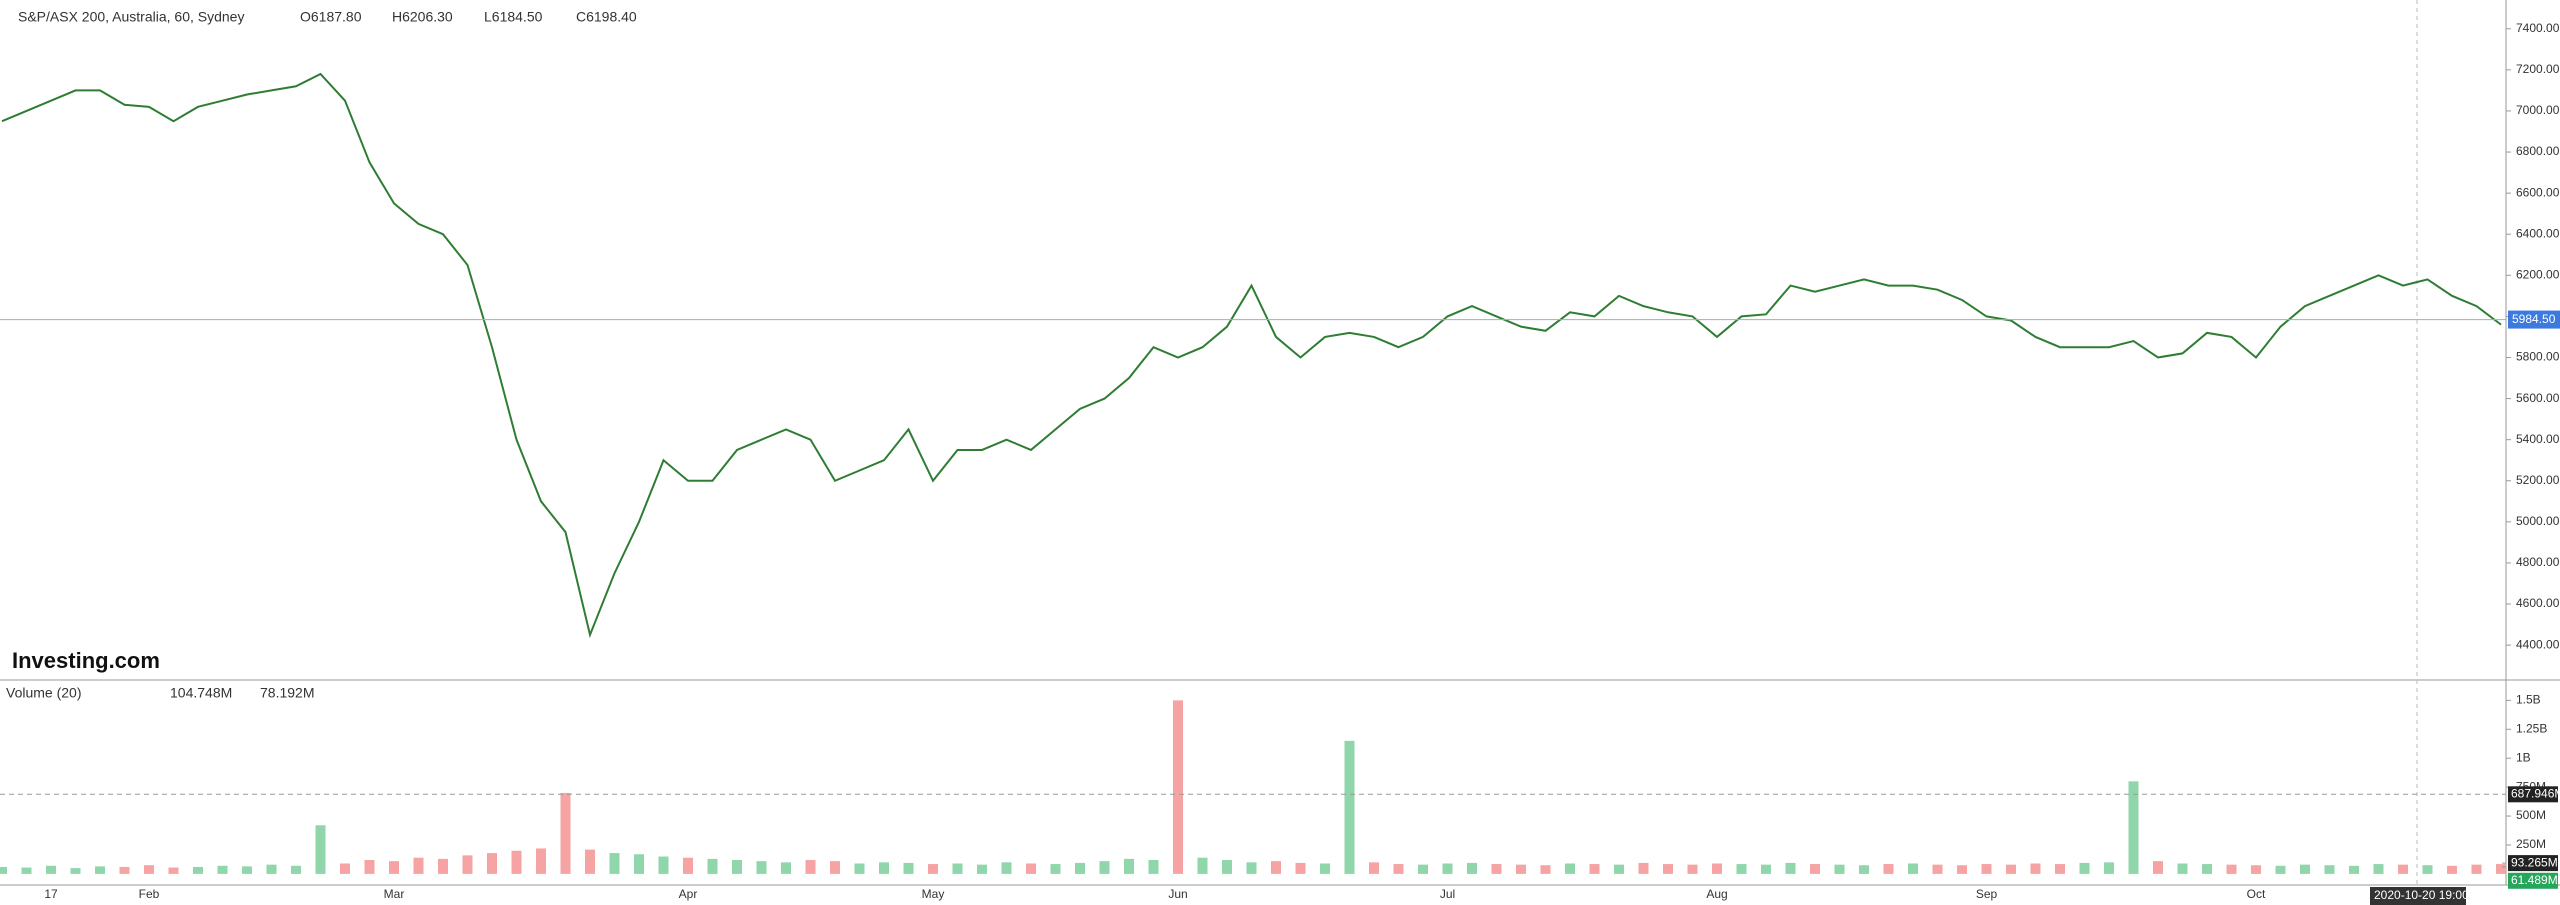  Describe the element at coordinates (513, 17) in the screenshot. I see `ohlc-value: L6184.50` at that location.